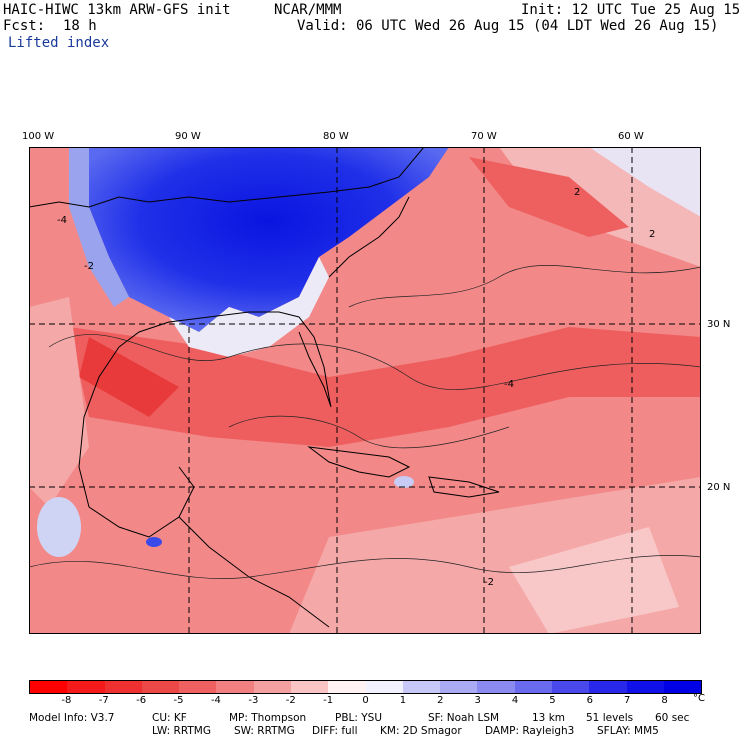 Image resolution: width=740 pixels, height=740 pixels. I want to click on colorbar, so click(365, 687).